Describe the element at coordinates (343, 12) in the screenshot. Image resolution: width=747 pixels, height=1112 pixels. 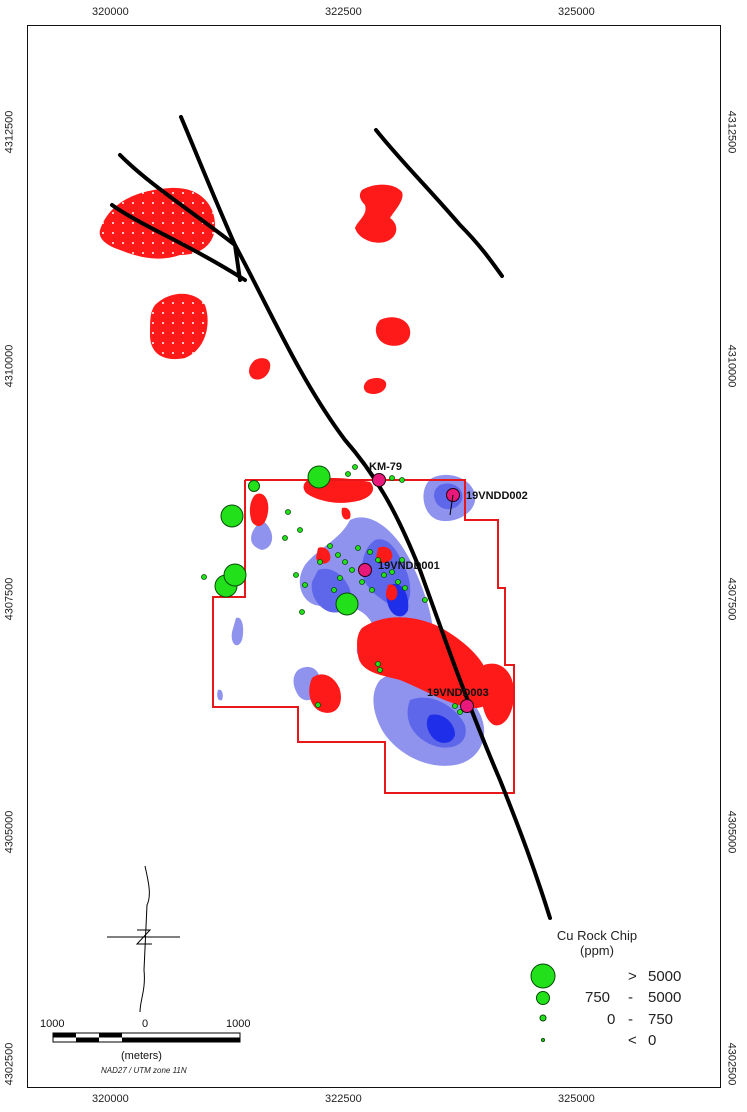
I see `x-tick-top-2: 322500` at that location.